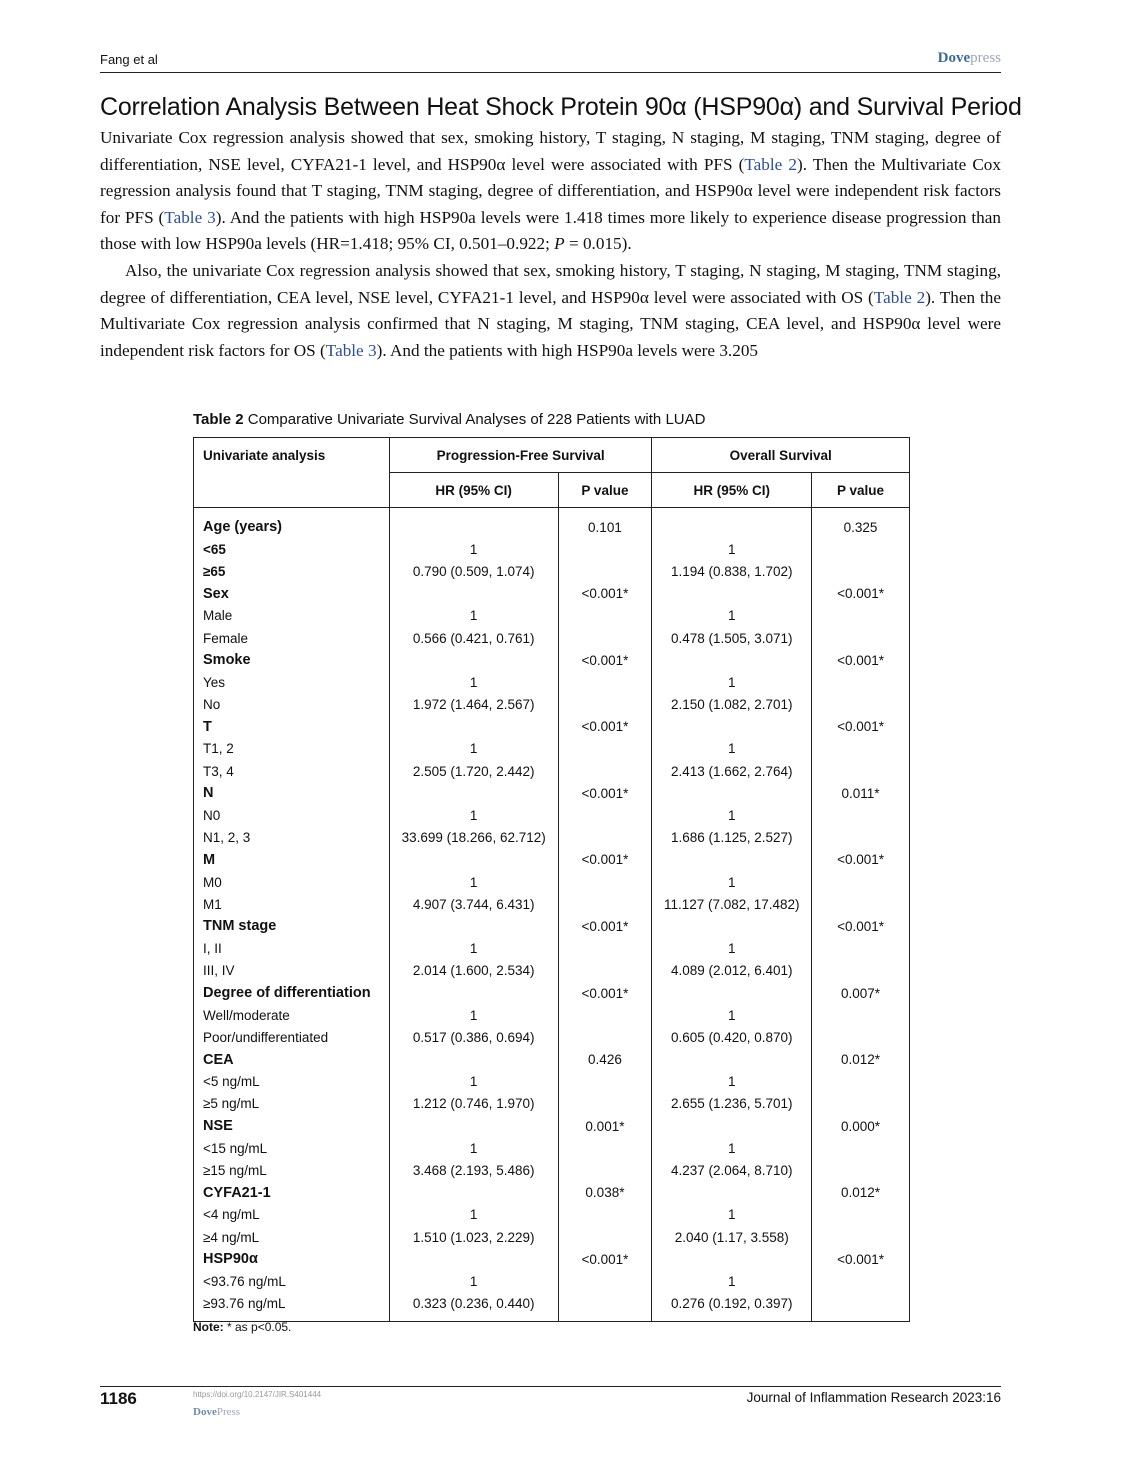 The height and width of the screenshot is (1467, 1133). I want to click on level-label: Well/moderate, so click(291, 1015).